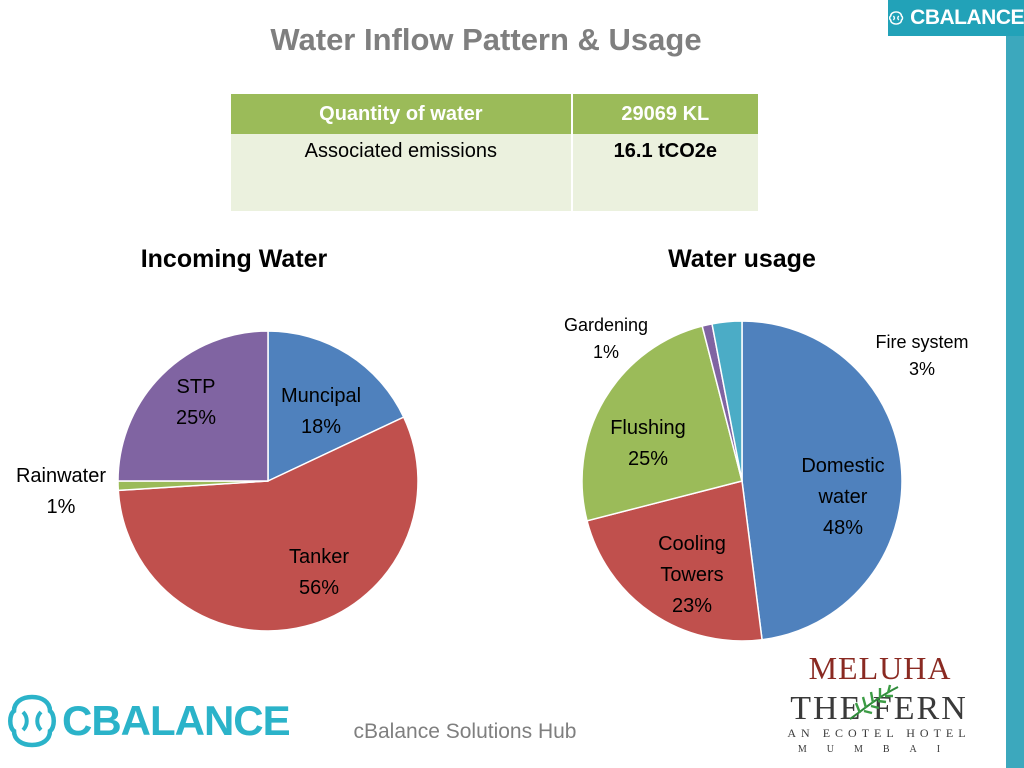 The image size is (1024, 768). I want to click on cbalance-emblem-icon, so click(32, 721).